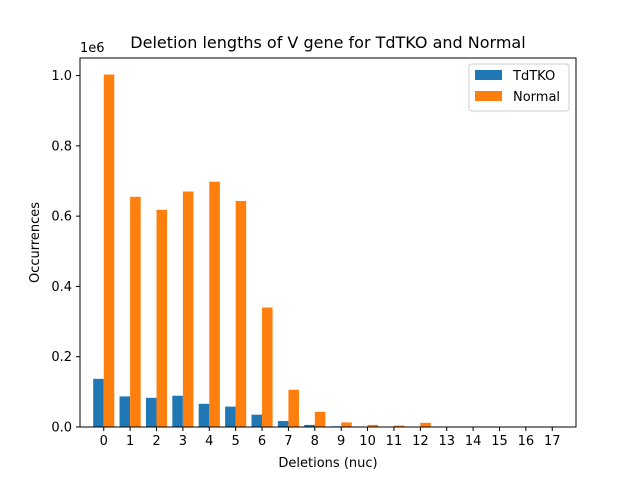 The width and height of the screenshot is (640, 480). I want to click on y-tick-label-0.8: 0.8, so click(61, 146).